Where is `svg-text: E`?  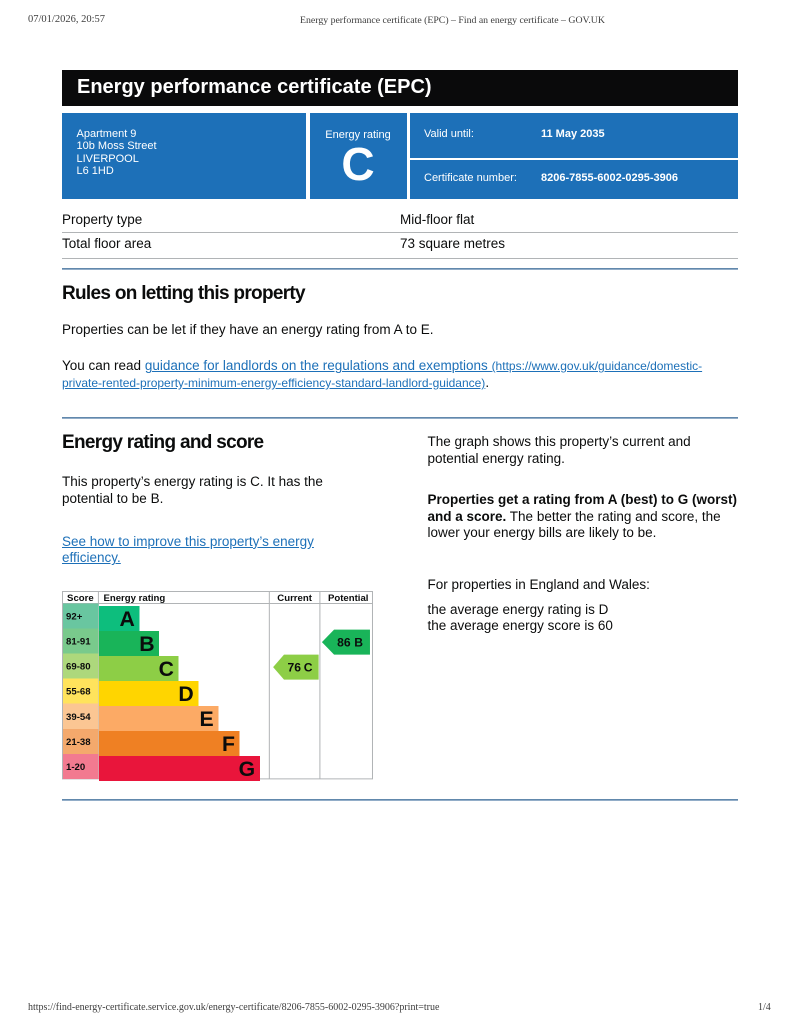 svg-text: E is located at coordinates (207, 719).